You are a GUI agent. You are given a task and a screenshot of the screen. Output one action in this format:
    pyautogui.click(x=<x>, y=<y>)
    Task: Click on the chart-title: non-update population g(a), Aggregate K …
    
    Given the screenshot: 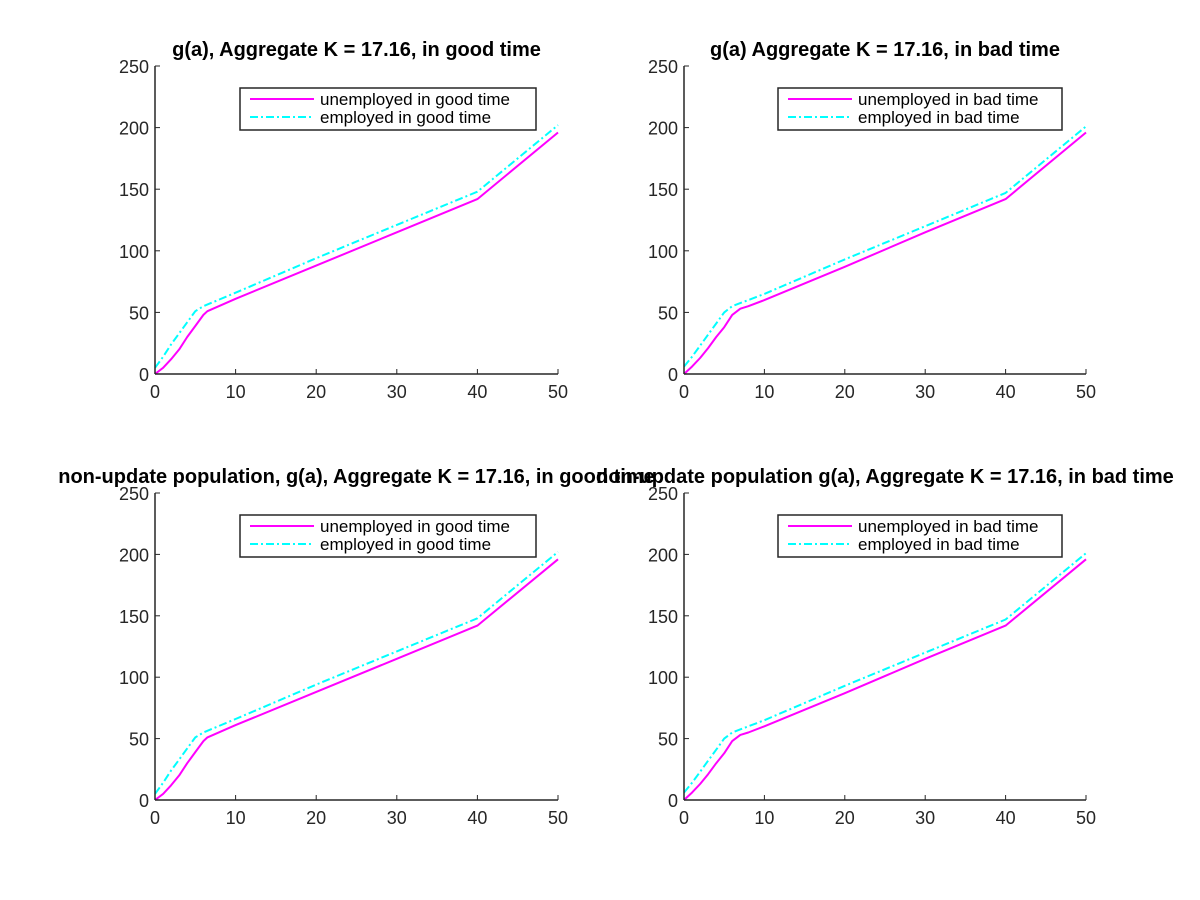 What is the action you would take?
    pyautogui.click(x=885, y=477)
    